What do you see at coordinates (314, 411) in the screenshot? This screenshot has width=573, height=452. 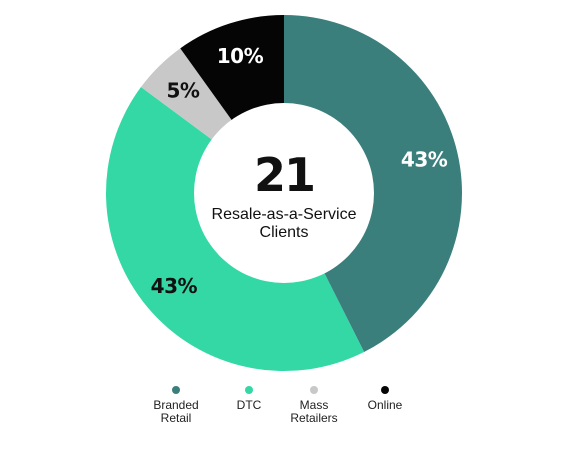 I see `legend-label: Mass Retailers` at bounding box center [314, 411].